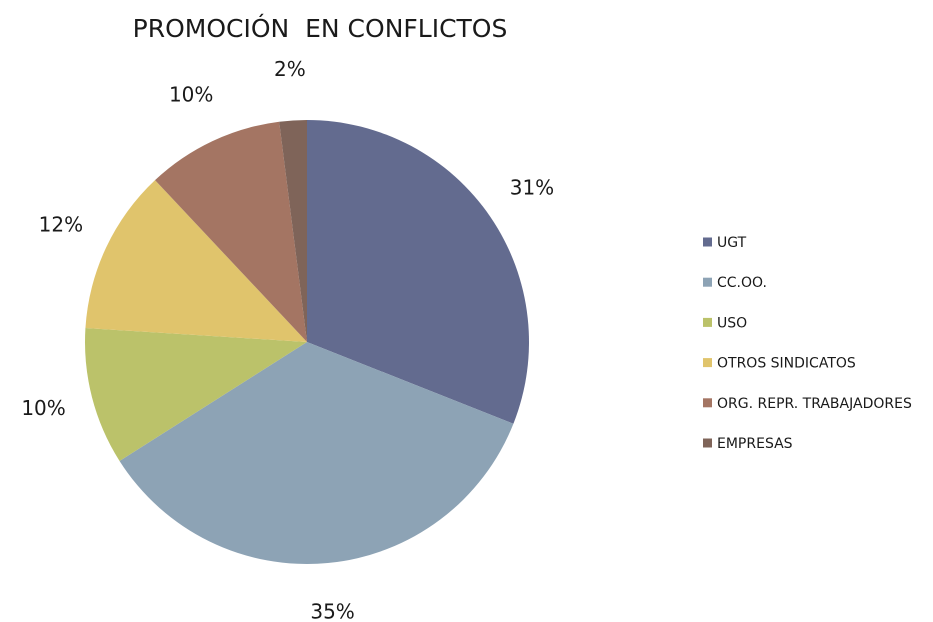 Image resolution: width=933 pixels, height=622 pixels. Describe the element at coordinates (61, 225) in the screenshot. I see `data-label: 12%` at that location.